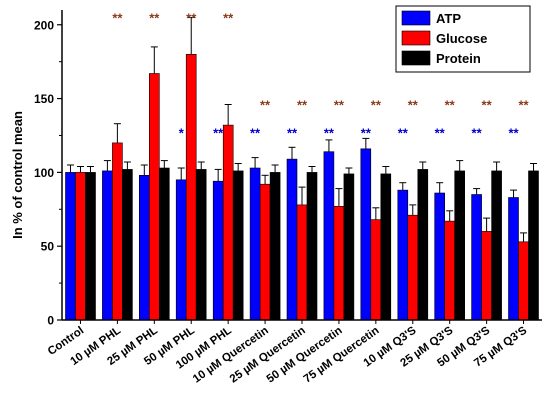  I want to click on y-tick-label: 0, so click(50, 321).